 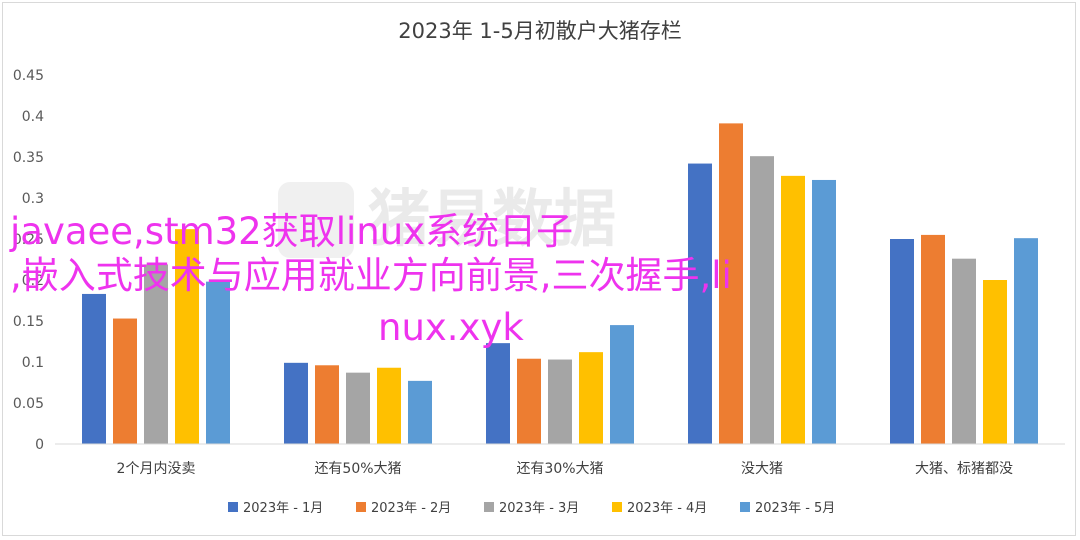 What do you see at coordinates (39, 445) in the screenshot?
I see `y-tick-label: 0` at bounding box center [39, 445].